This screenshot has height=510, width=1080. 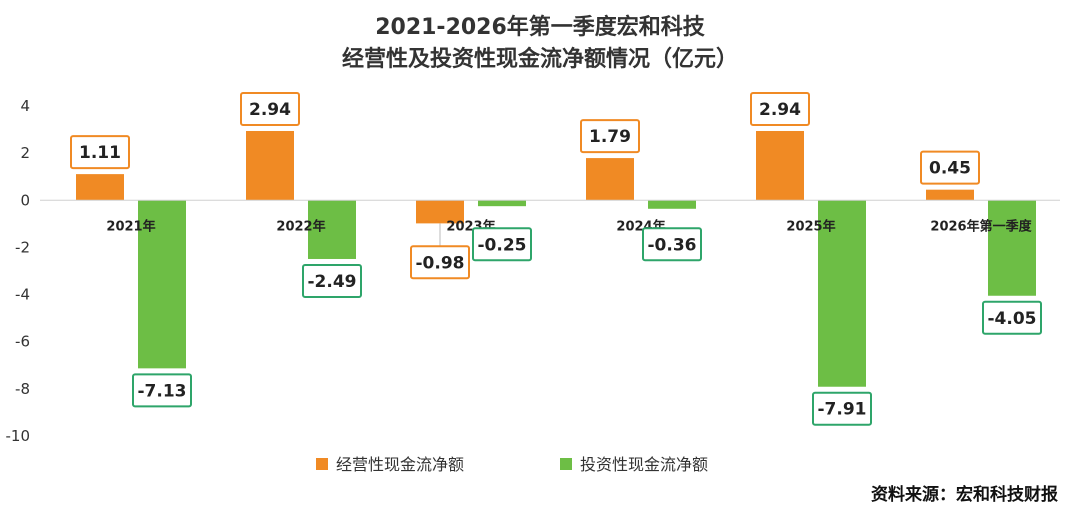 What do you see at coordinates (25, 106) in the screenshot?
I see `y-tick-label: 4` at bounding box center [25, 106].